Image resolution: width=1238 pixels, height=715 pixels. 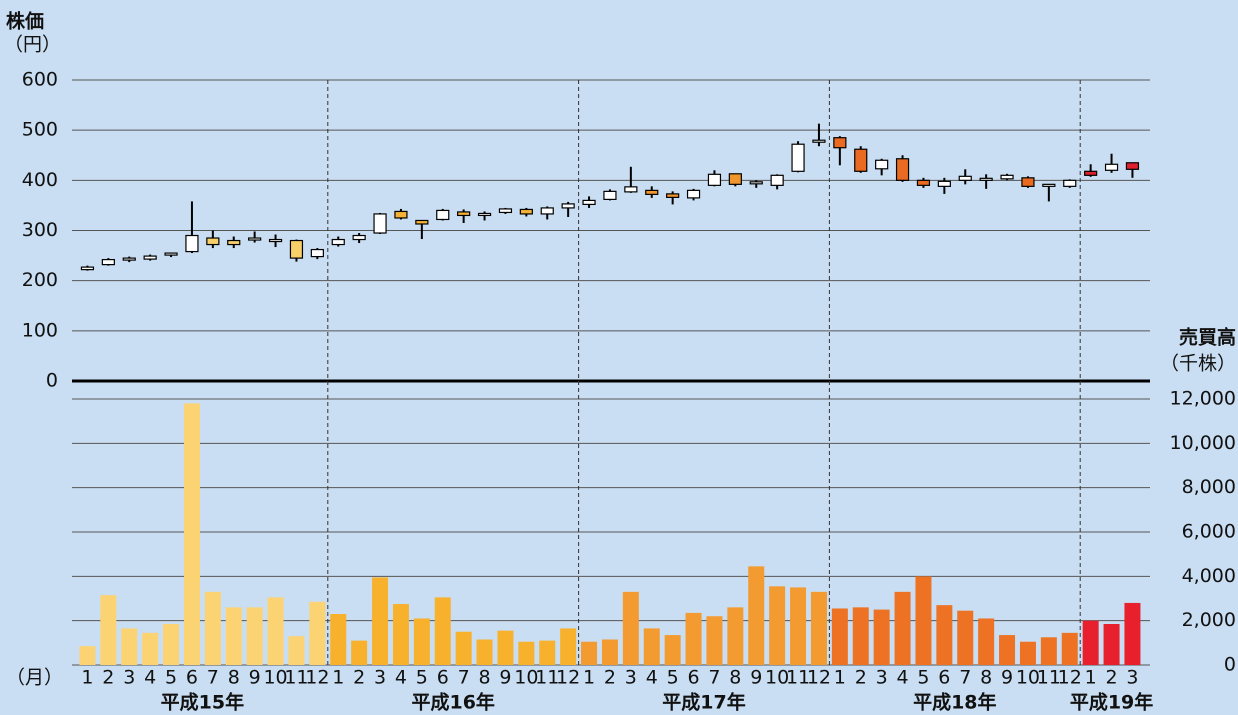 What do you see at coordinates (202, 702) in the screenshot?
I see `year-label: 平成15年` at bounding box center [202, 702].